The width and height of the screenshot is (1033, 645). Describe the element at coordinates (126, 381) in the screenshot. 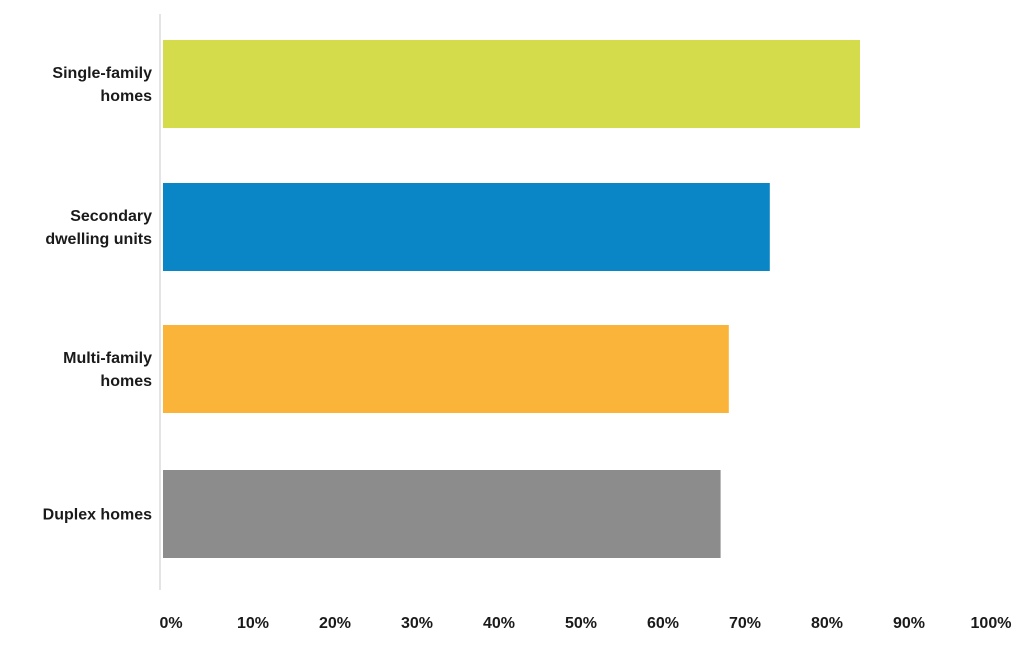

I see `category-label-2-line-1: homes` at that location.